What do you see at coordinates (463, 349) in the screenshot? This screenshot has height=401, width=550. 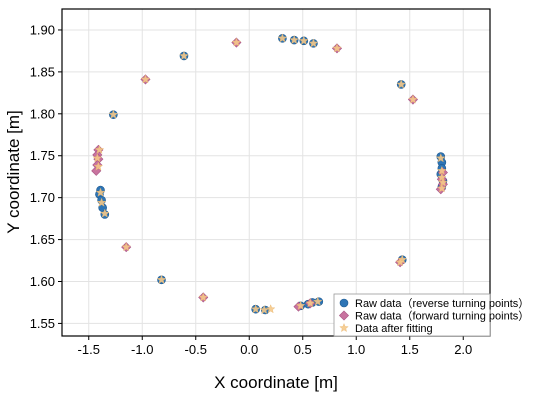 I see `x-tick-label: 2.0` at bounding box center [463, 349].